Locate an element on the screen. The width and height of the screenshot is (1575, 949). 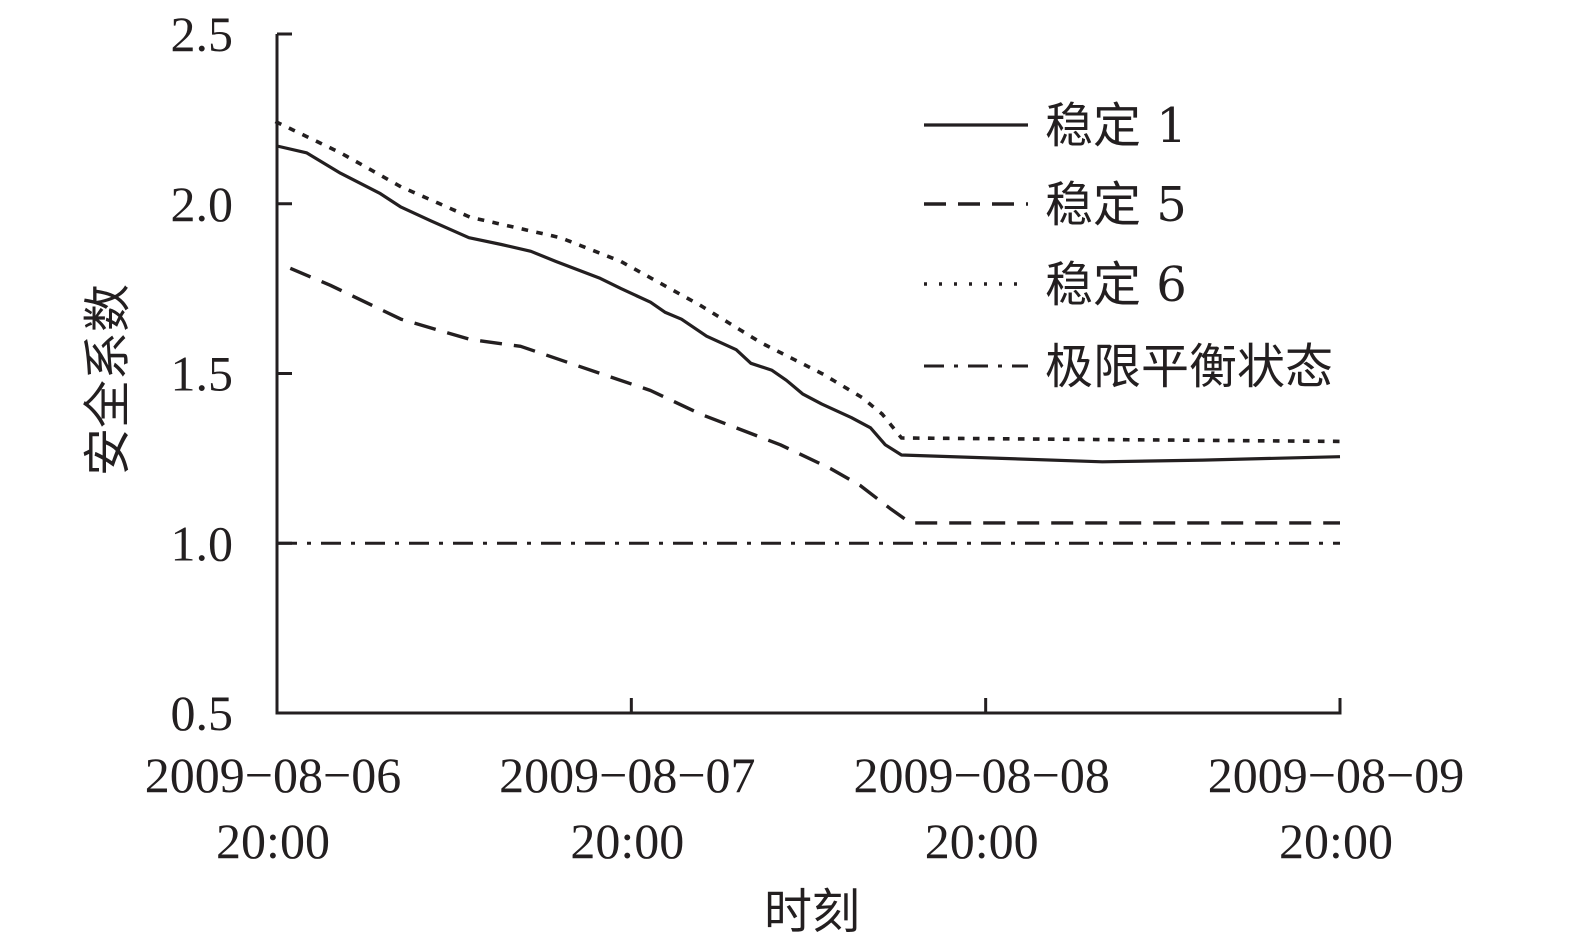
legend: 稳定 1 稳定 5 稳定 6 极限平衡状态 is located at coordinates (1128, 246).